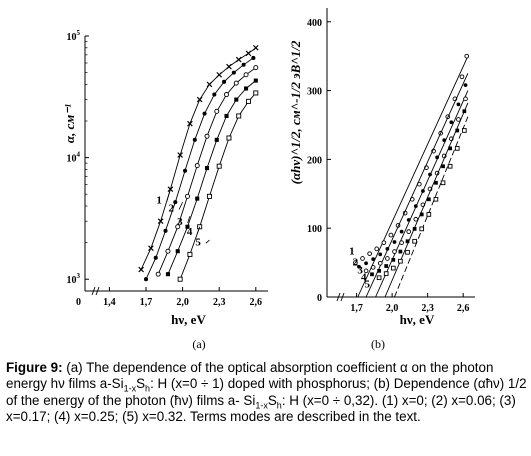 The width and height of the screenshot is (531, 456). I want to click on y-tick-label-a-2: 10⁵, so click(74, 36).